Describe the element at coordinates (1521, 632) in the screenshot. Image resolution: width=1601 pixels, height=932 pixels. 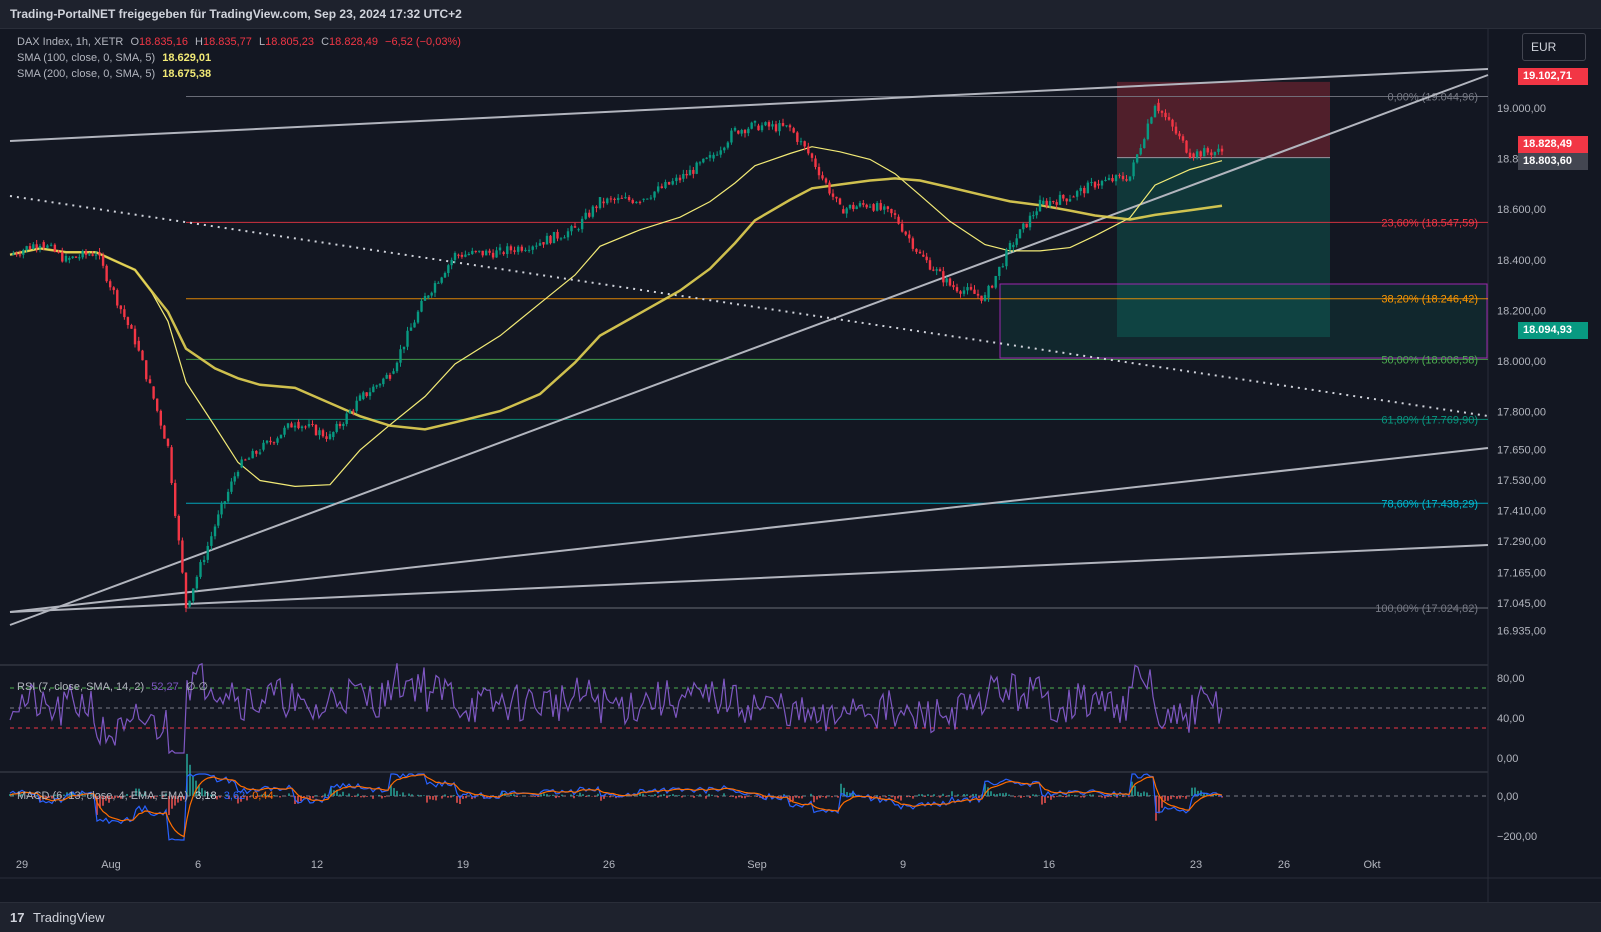
I see `y-tick-label: 16.935,00` at that location.